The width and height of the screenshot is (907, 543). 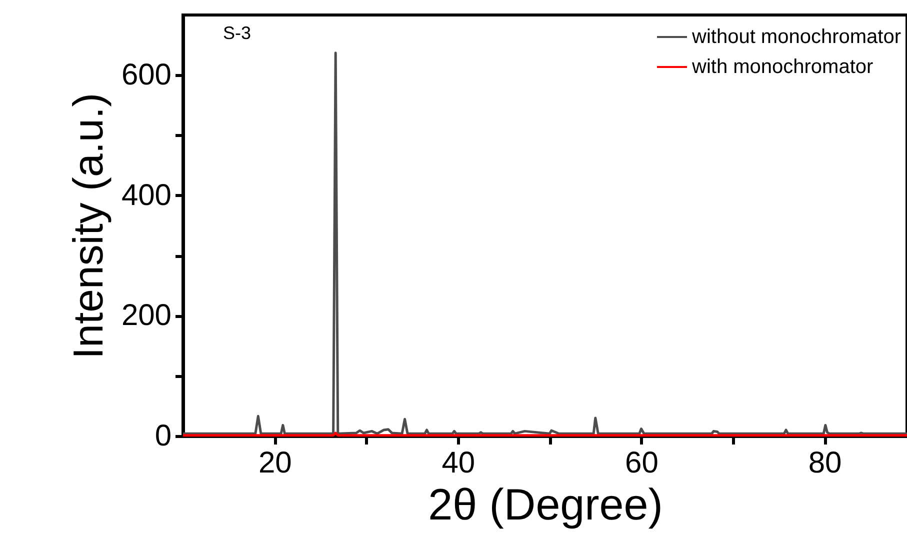 I want to click on legend-label: without monochromator, so click(x=796, y=37).